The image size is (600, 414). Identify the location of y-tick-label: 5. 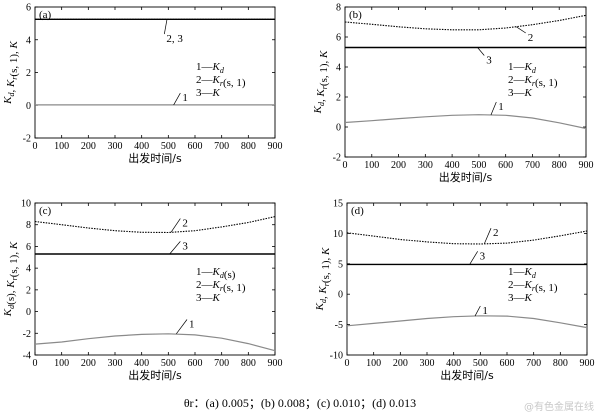
(340, 264).